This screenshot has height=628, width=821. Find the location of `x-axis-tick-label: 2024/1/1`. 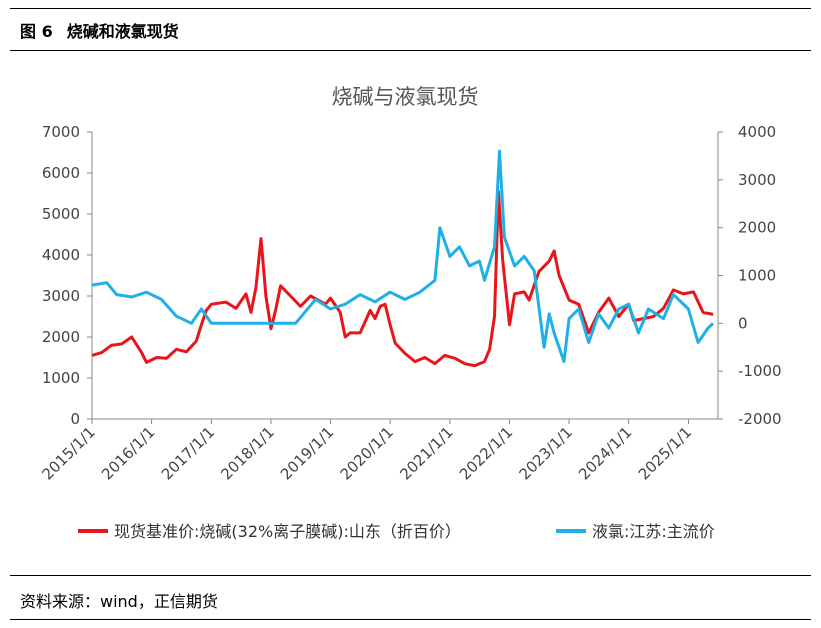

x-axis-tick-label: 2024/1/1 is located at coordinates (605, 453).